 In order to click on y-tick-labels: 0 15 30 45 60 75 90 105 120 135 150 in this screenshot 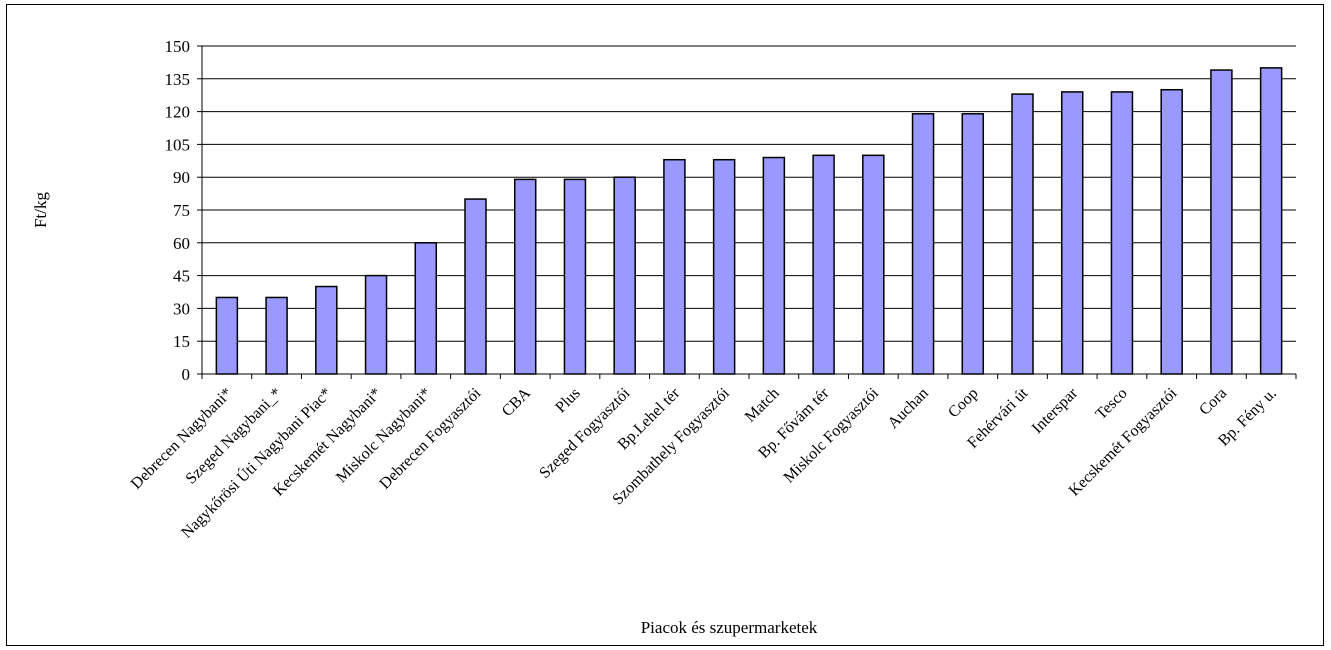, I will do `click(183, 210)`.